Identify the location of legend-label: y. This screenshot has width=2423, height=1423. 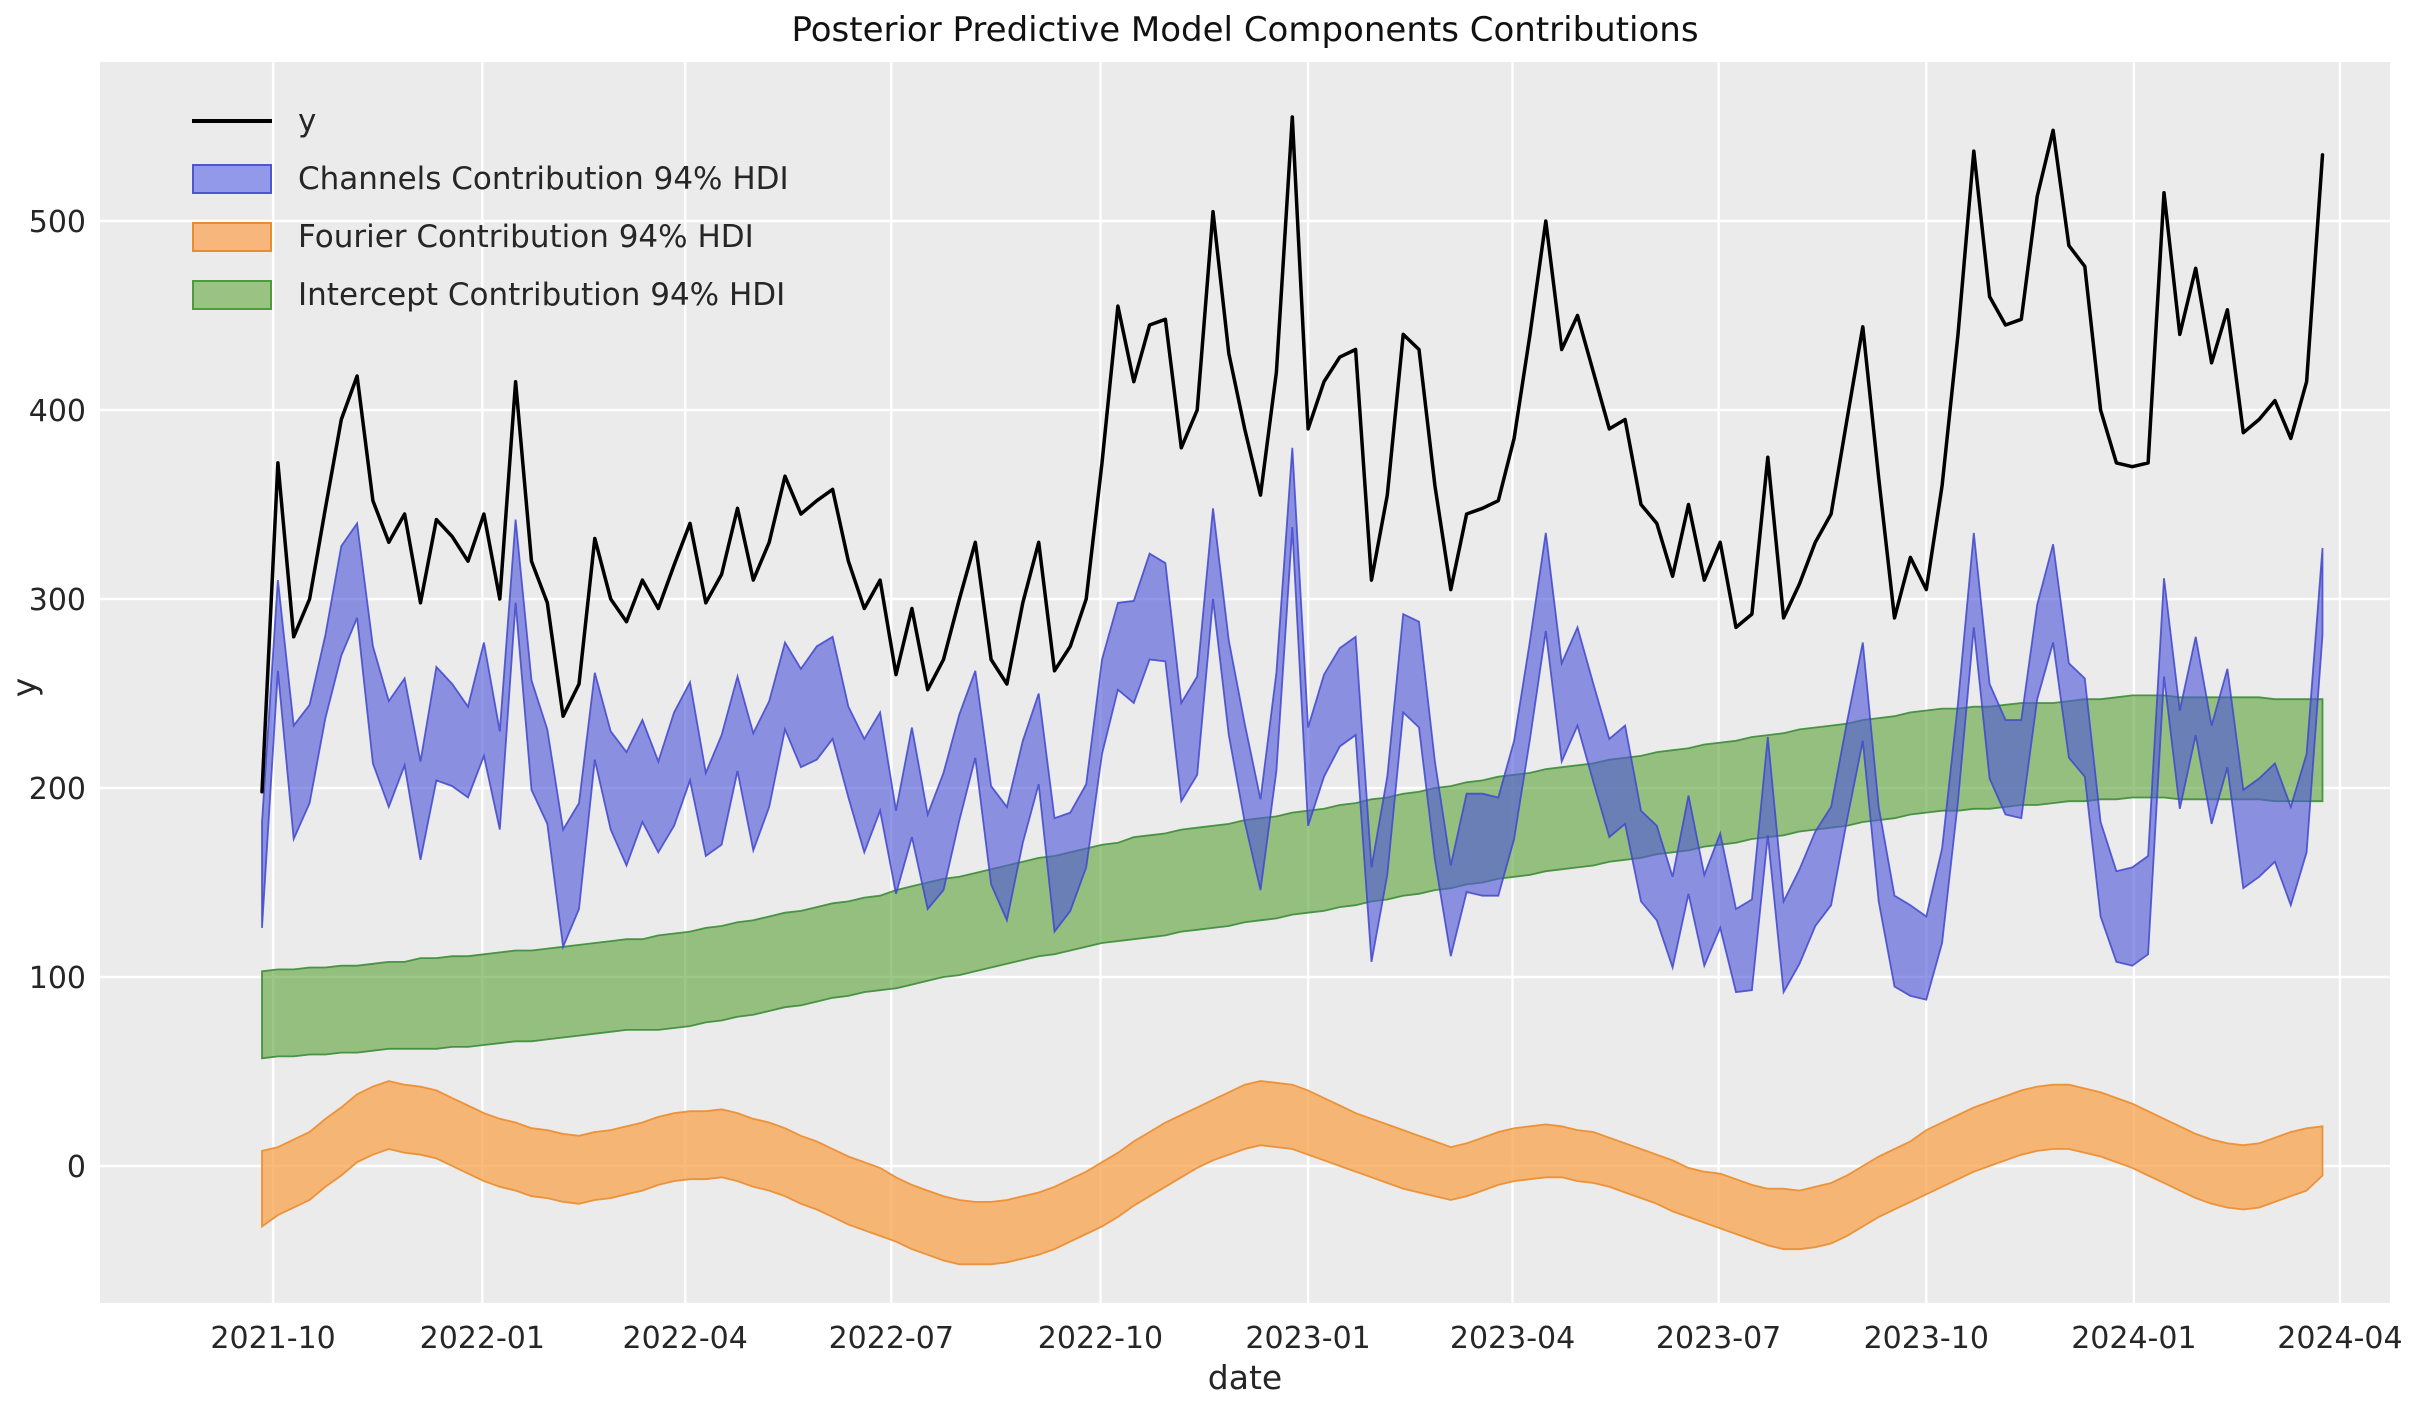
(307, 121).